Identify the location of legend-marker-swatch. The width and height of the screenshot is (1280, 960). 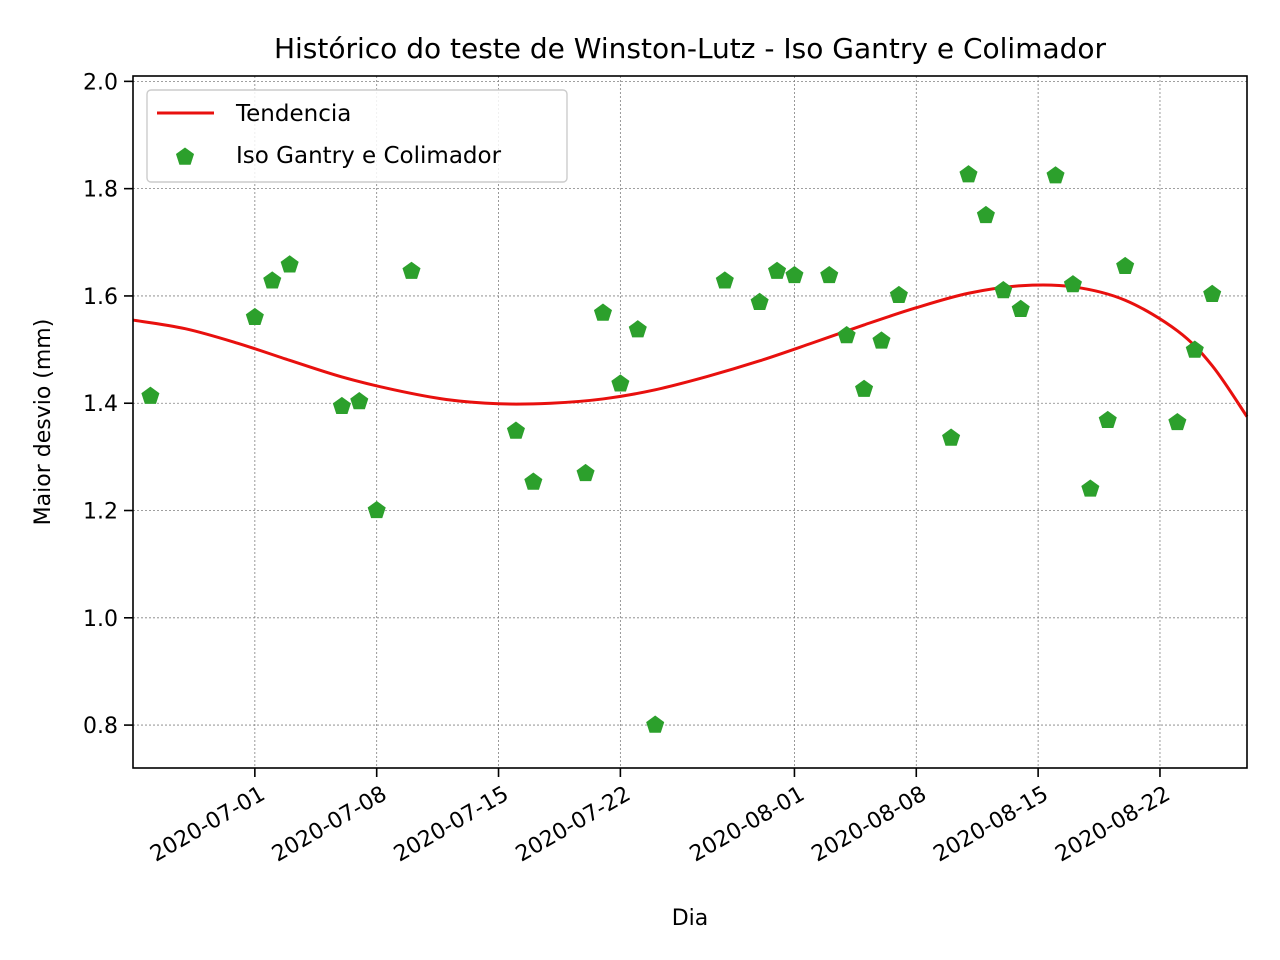
(185, 156).